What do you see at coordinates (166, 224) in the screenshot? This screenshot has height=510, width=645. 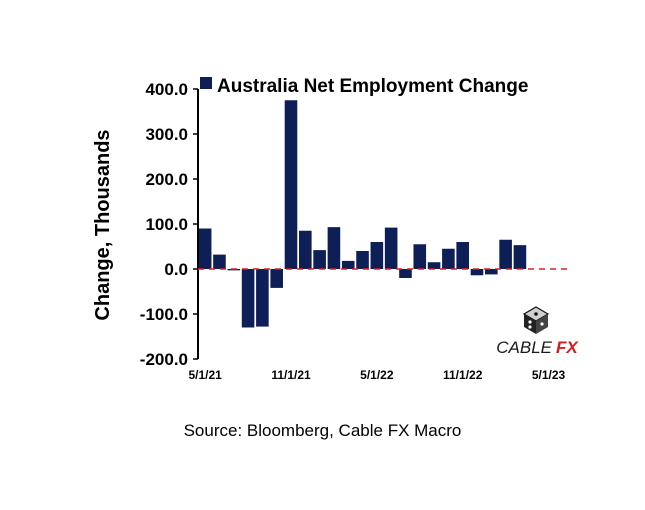 I see `y-tick-label: 100.0` at bounding box center [166, 224].